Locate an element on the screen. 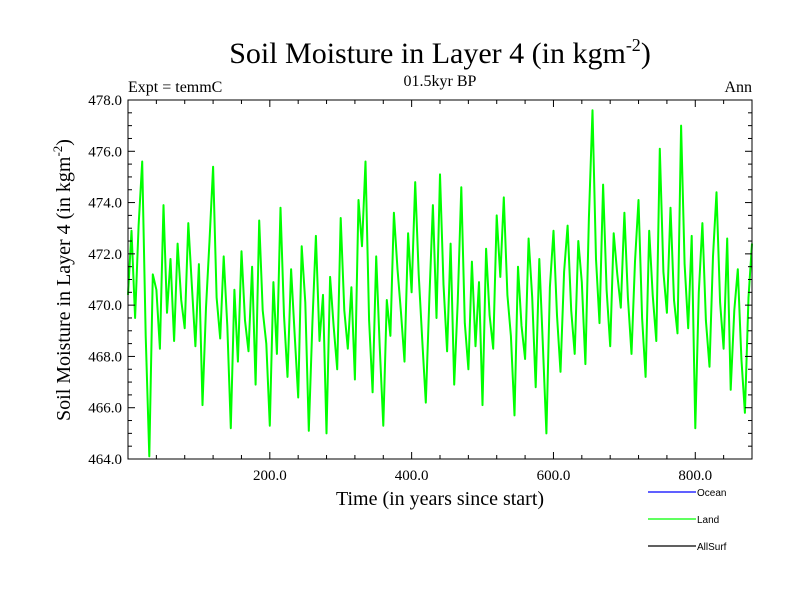 This screenshot has width=800, height=600. experiment-label: Expt = temmC is located at coordinates (175, 87).